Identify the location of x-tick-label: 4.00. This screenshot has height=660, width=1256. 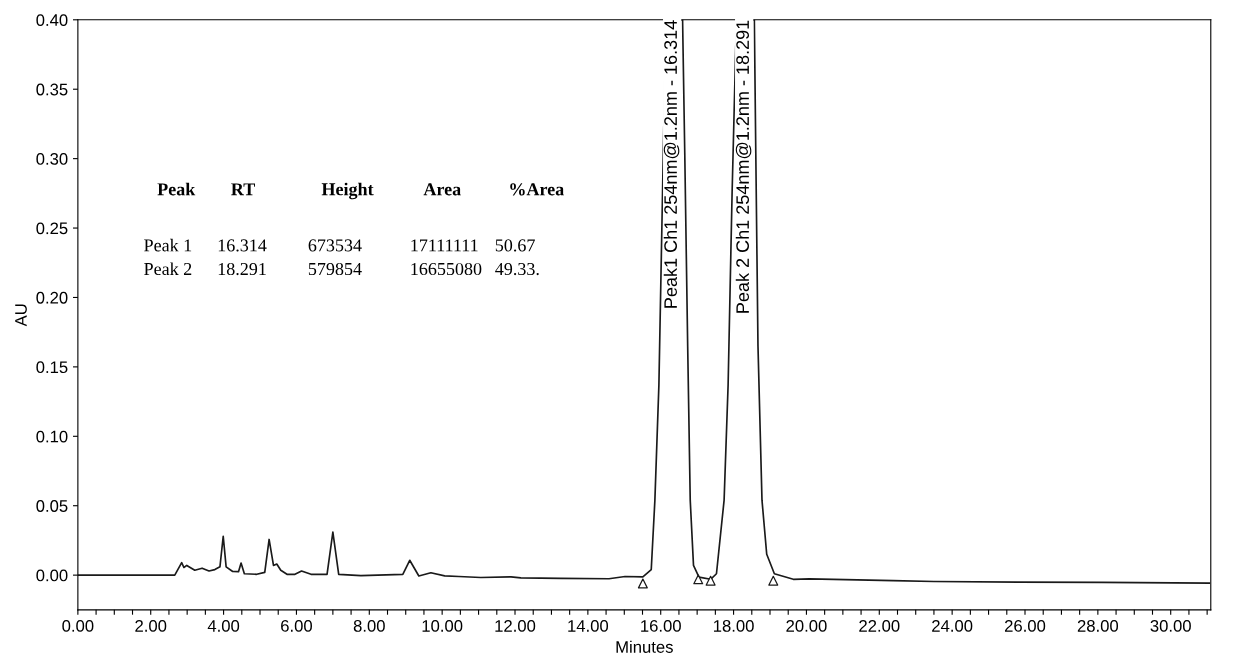
(223, 626).